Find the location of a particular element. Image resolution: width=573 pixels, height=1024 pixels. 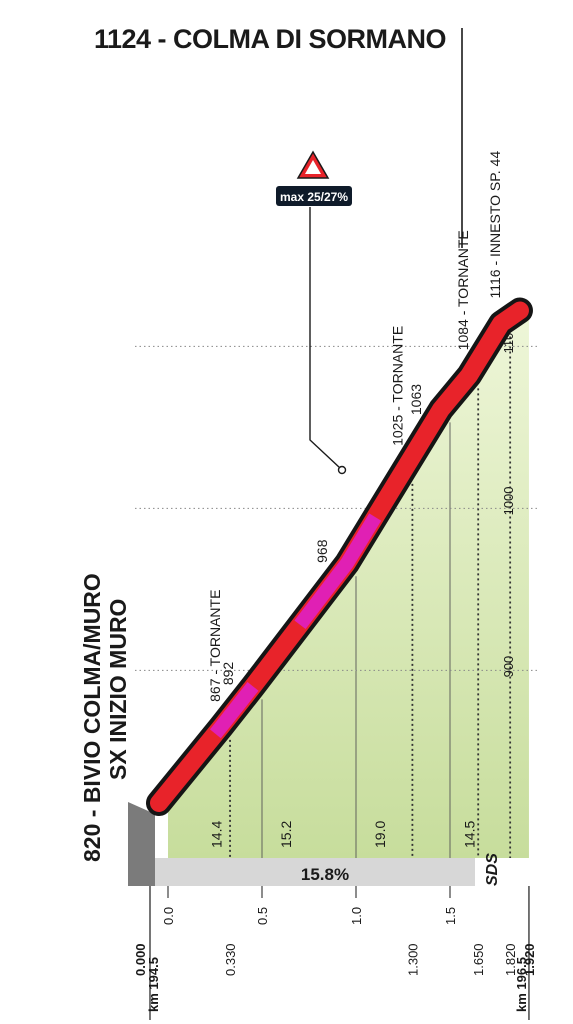

point-label: 968 is located at coordinates (322, 551).